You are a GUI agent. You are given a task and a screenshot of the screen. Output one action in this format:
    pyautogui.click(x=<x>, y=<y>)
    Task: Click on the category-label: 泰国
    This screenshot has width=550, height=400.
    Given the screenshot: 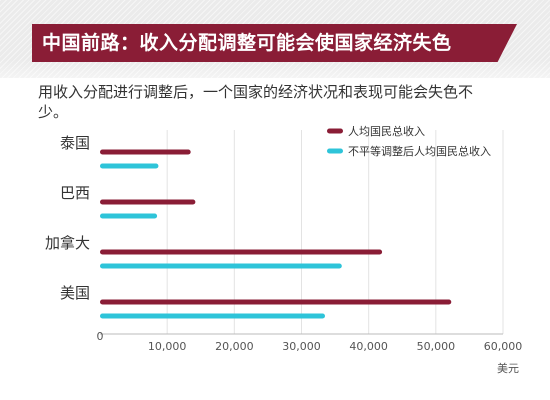 What is the action you would take?
    pyautogui.click(x=75, y=143)
    